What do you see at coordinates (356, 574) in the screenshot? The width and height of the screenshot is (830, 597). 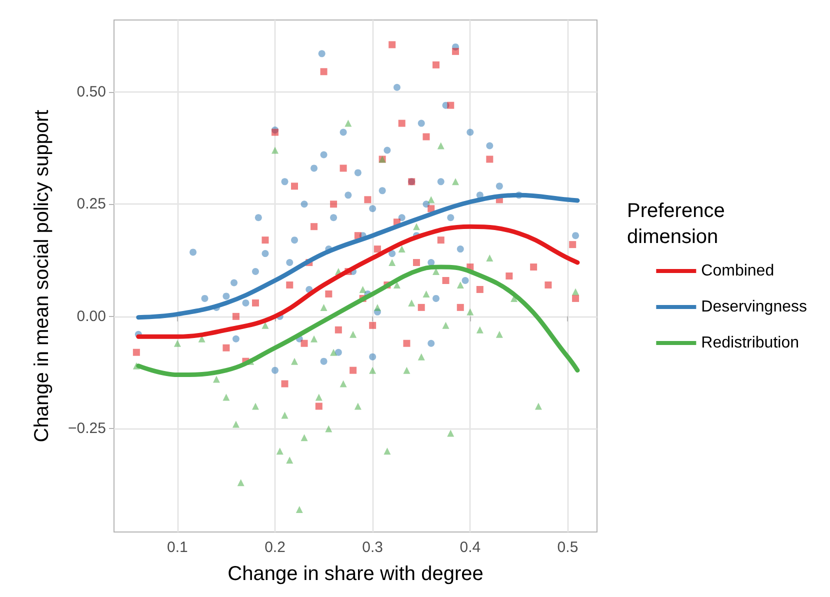 I see `x-axis-title: Change in share with degree` at bounding box center [356, 574].